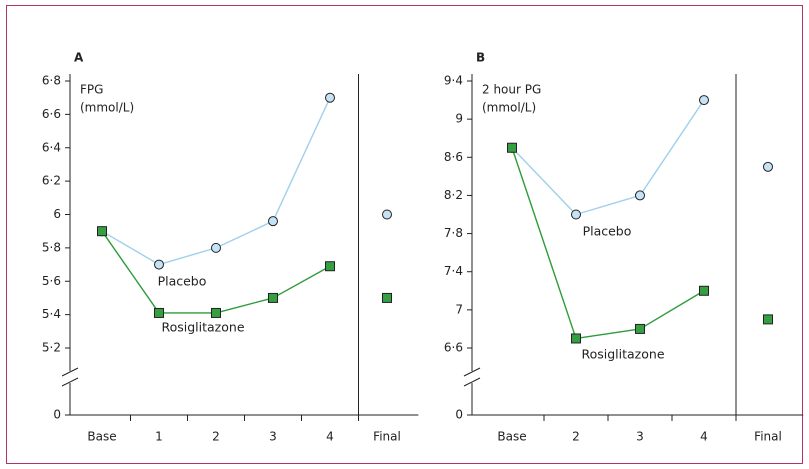  Describe the element at coordinates (51, 247) in the screenshot. I see `y-tick-label: 5·8` at that location.